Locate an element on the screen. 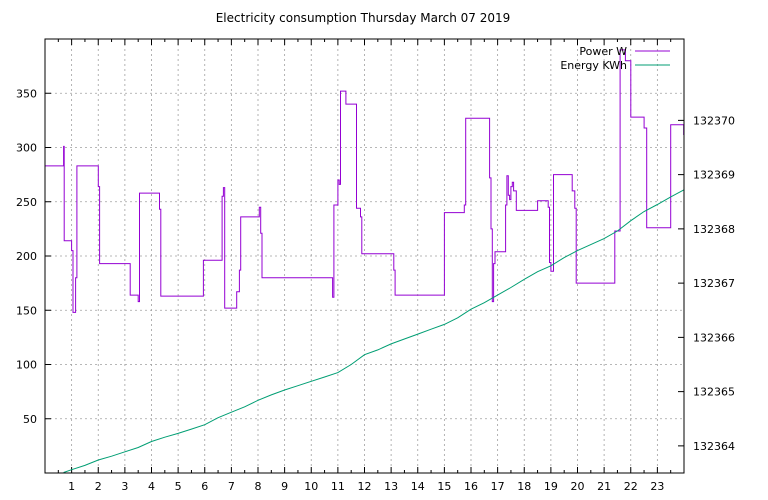 This screenshot has width=768, height=500. x-tick-label: 7 is located at coordinates (231, 486).